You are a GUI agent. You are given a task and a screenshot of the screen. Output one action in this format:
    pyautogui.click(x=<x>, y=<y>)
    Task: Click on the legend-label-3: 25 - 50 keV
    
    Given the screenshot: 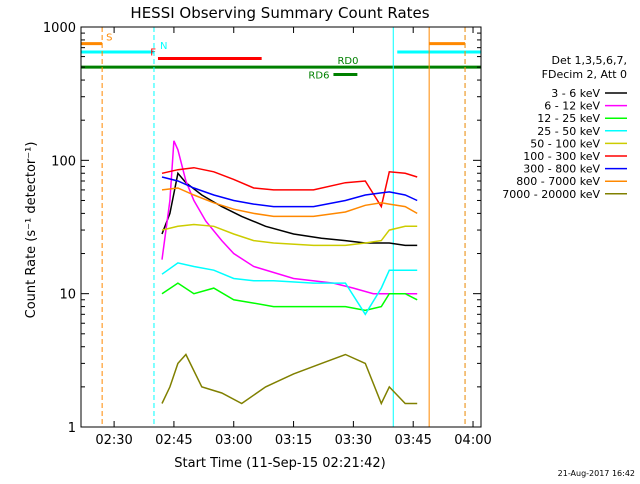 What is the action you would take?
    pyautogui.click(x=568, y=131)
    